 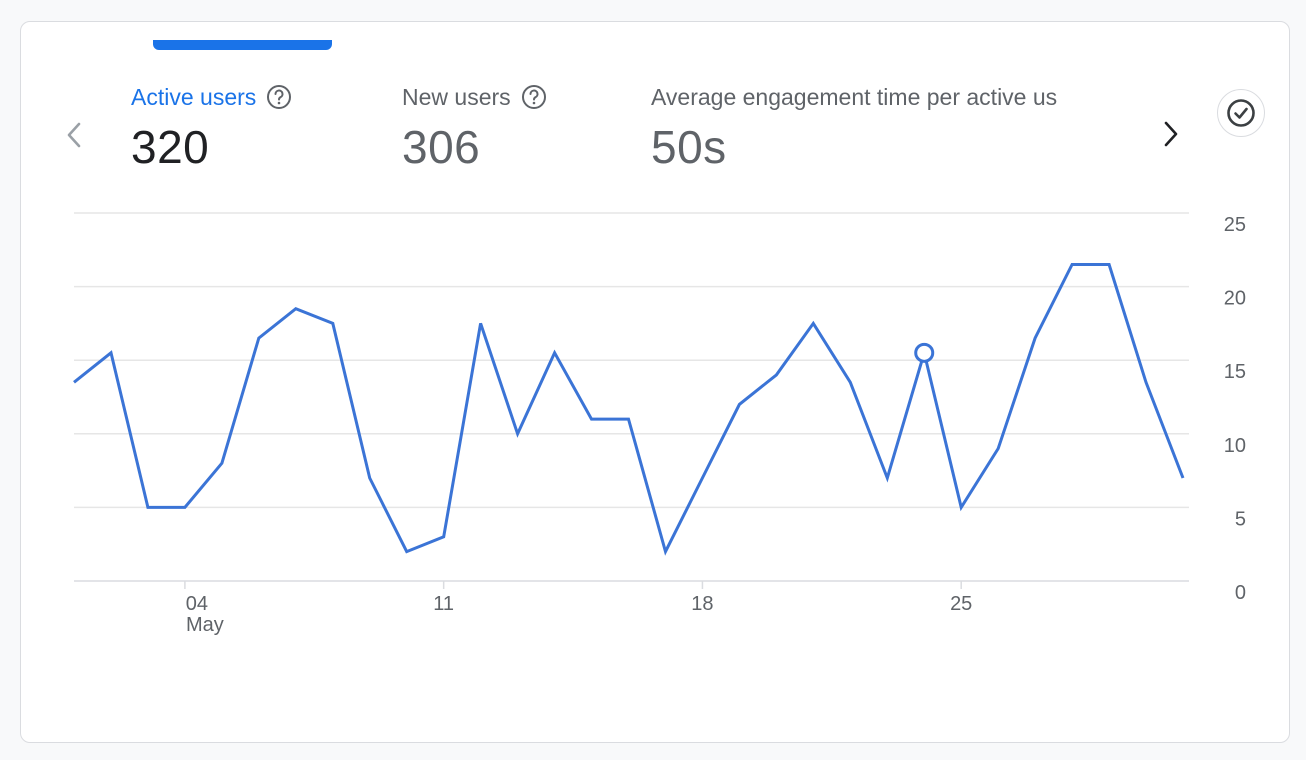 I want to click on metric-tab-active-users: Active users 320, so click(x=211, y=125).